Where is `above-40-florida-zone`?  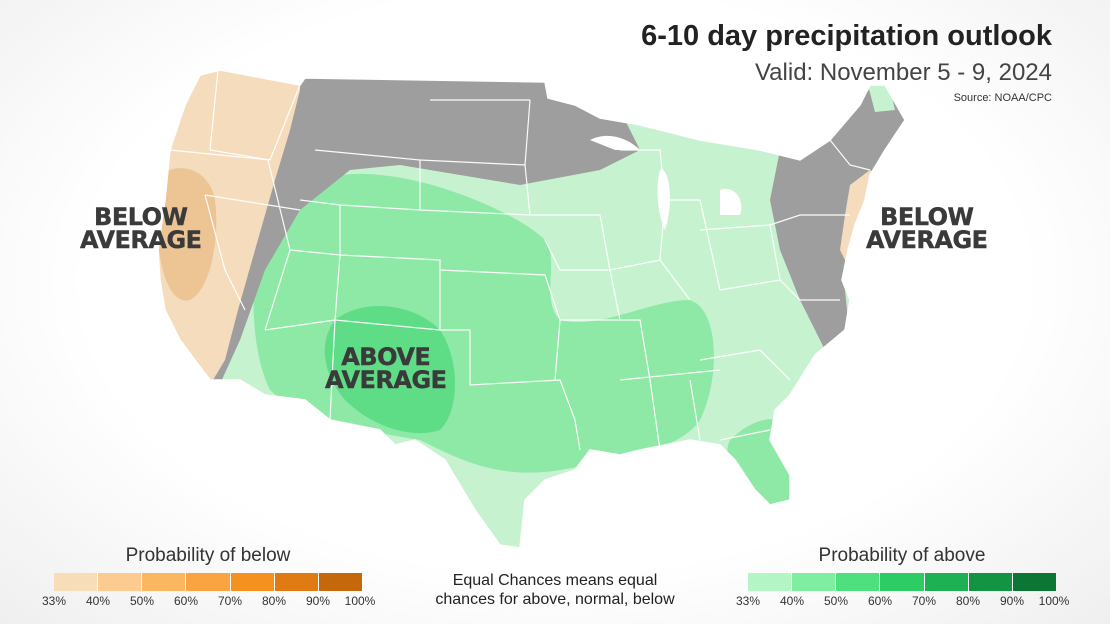
above-40-florida-zone is located at coordinates (763, 469).